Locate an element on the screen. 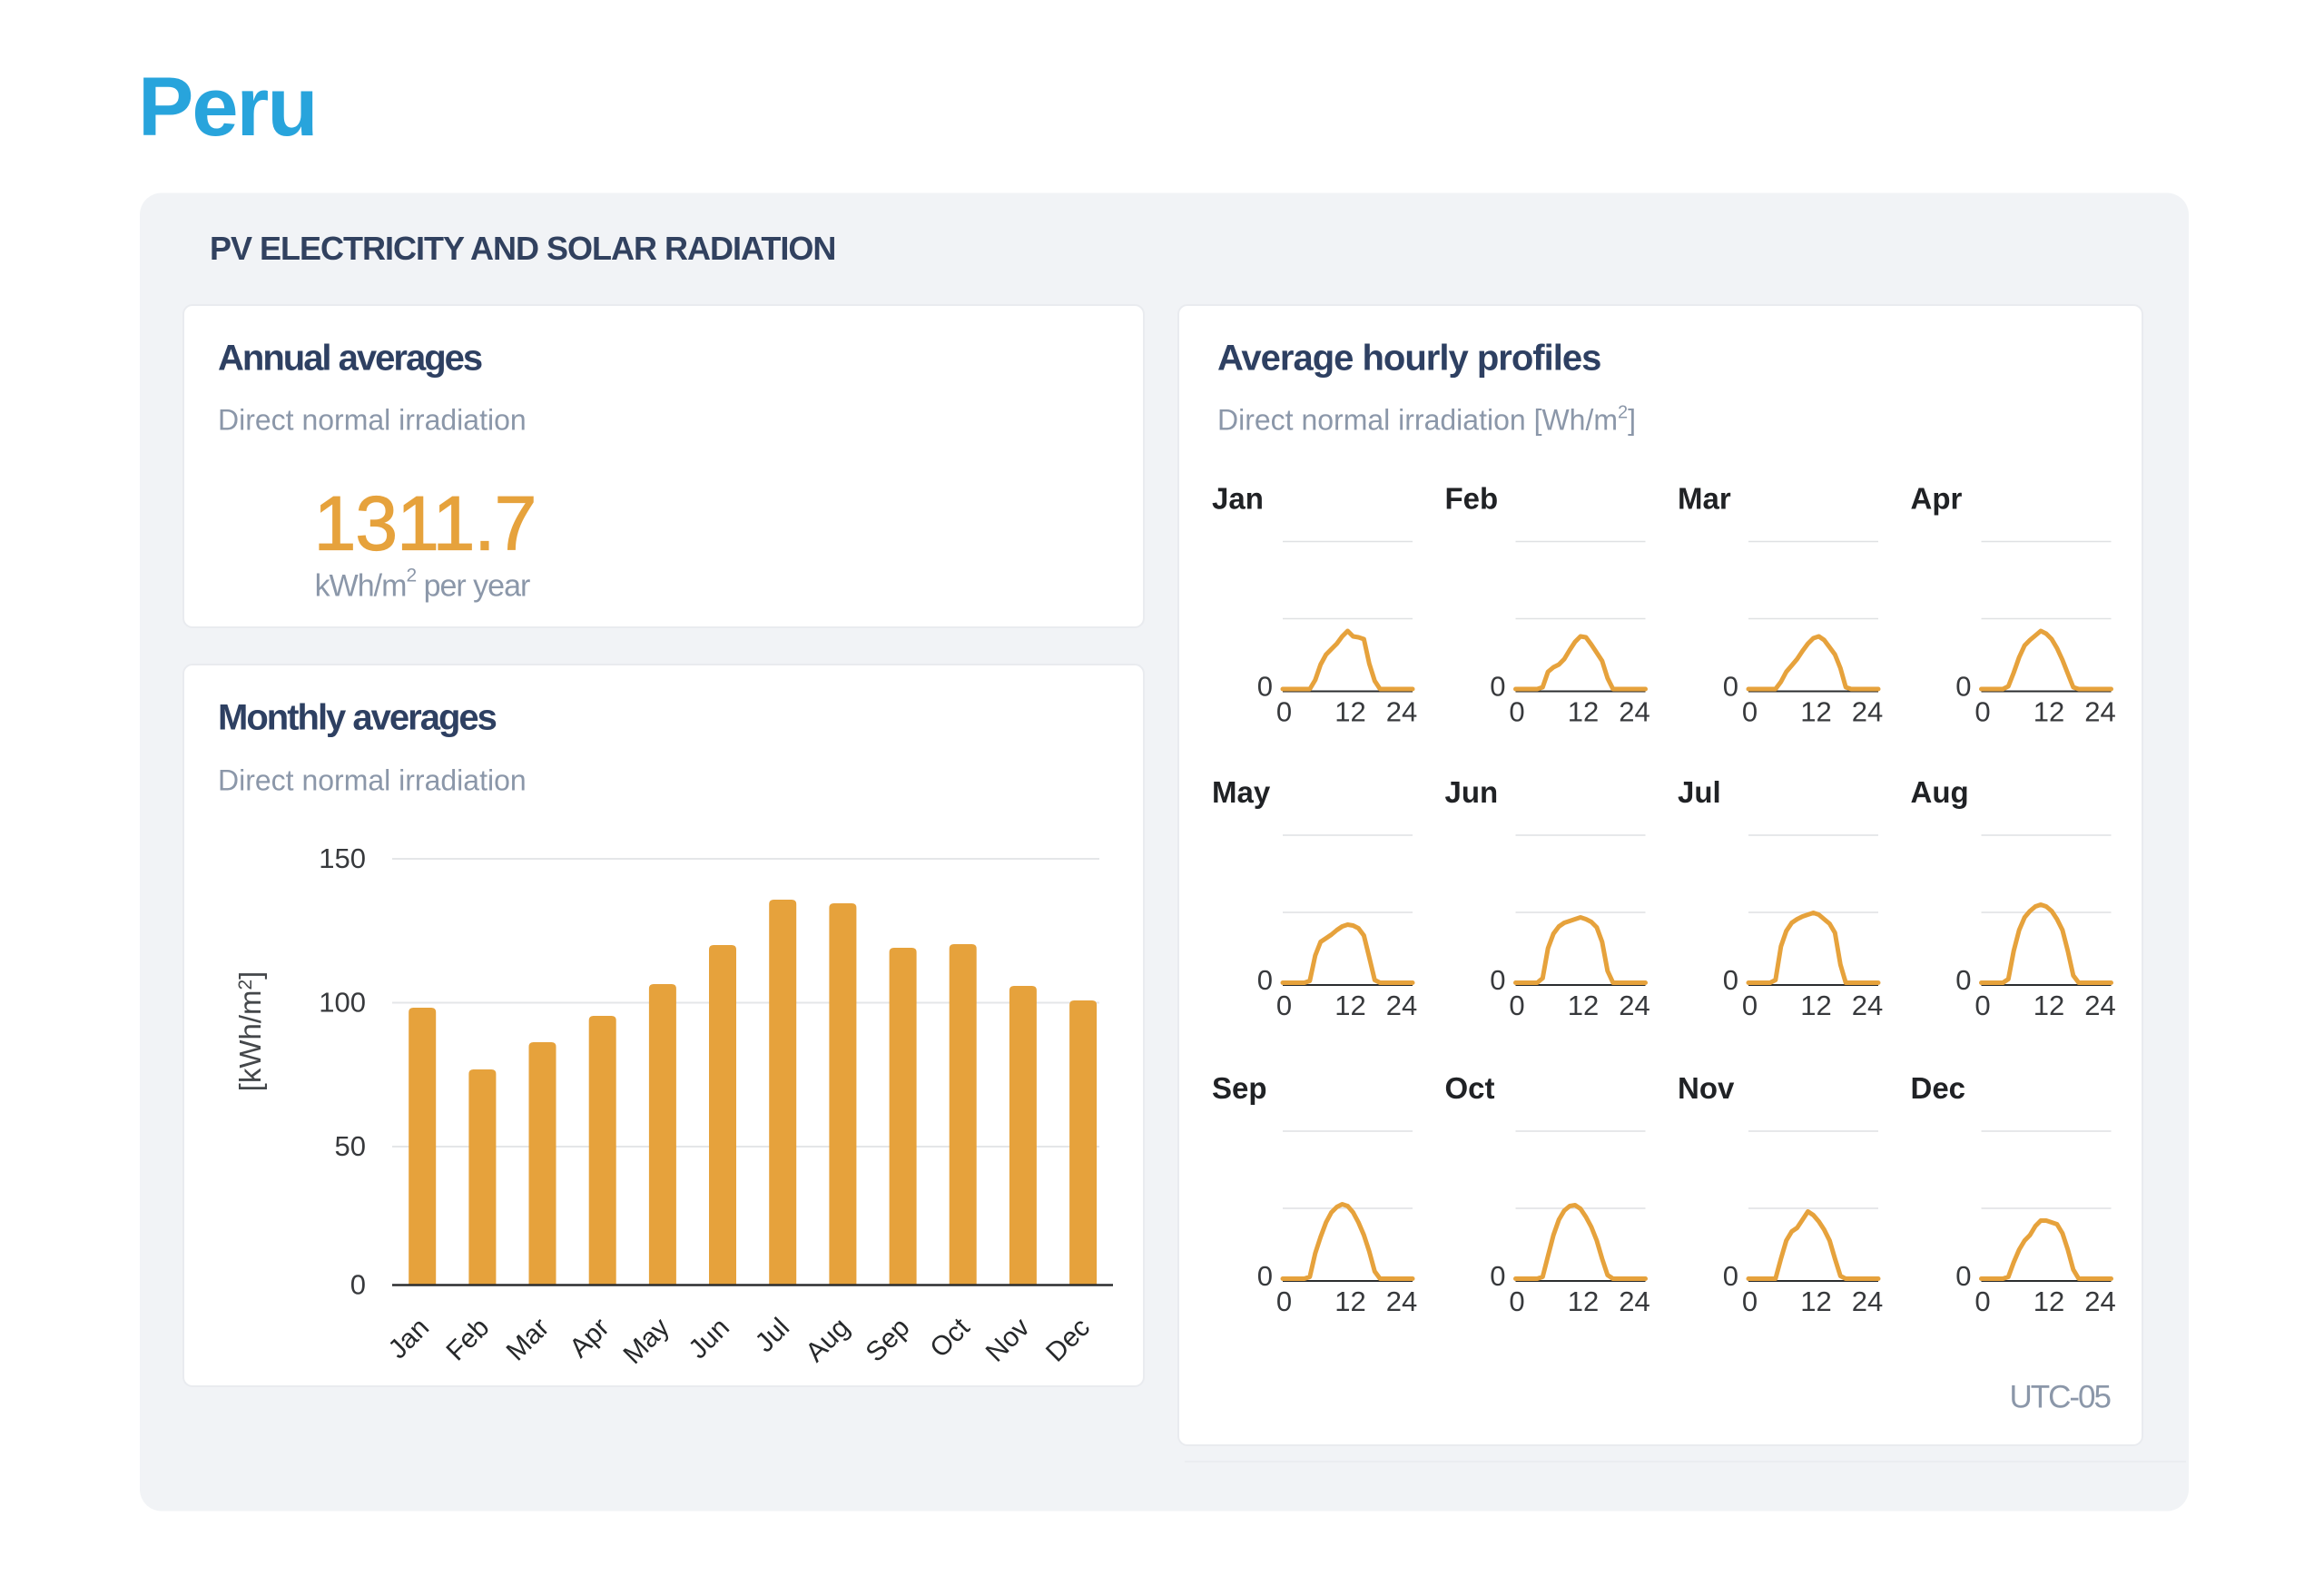  svg-text:Direct normal irradiation [Wh/: Direct normal irradiation [Wh/m2] is located at coordinates (1426, 420).